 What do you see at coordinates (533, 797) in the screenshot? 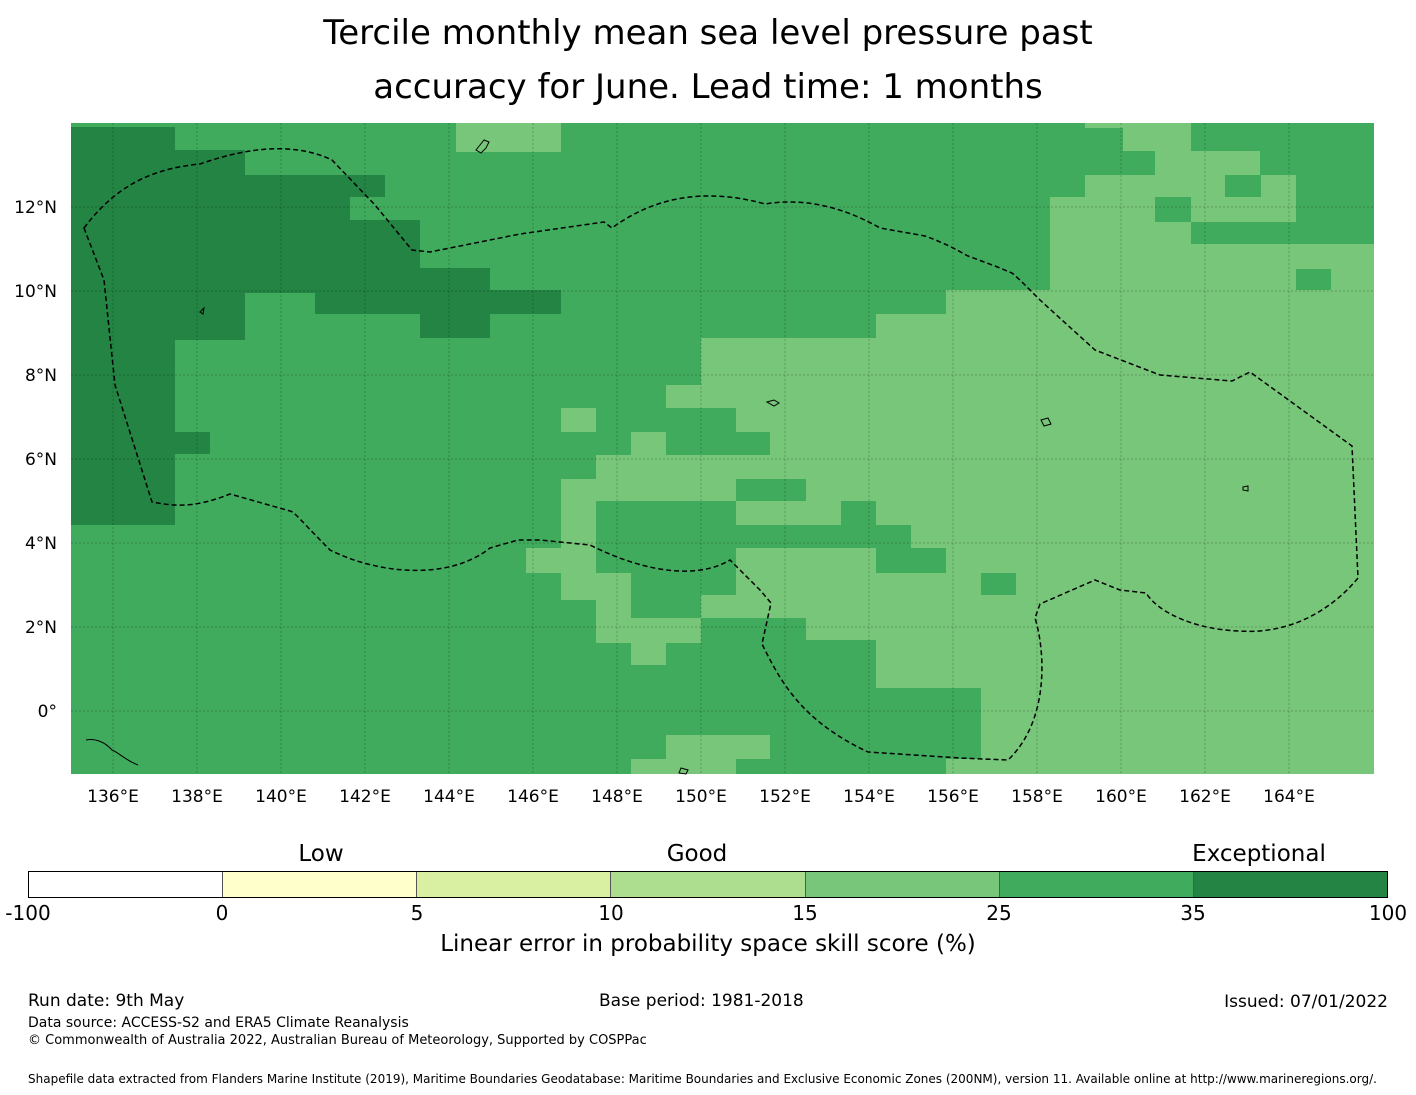
I see `lon-tick: 146°E` at bounding box center [533, 797].